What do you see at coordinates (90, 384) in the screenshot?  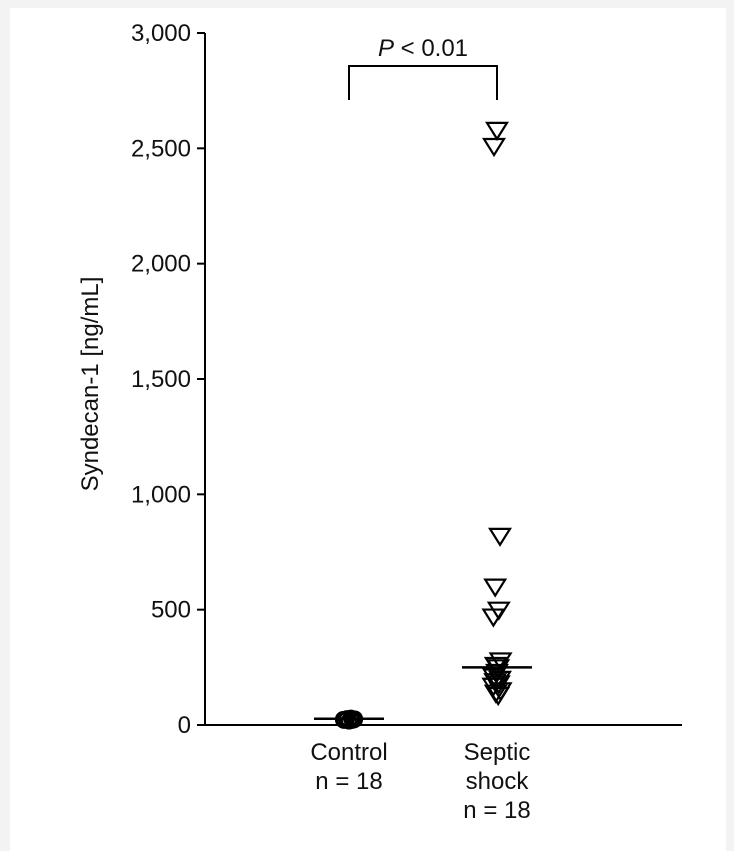 I see `y-axis-title: Syndecan-1 [ng/mL]` at bounding box center [90, 384].